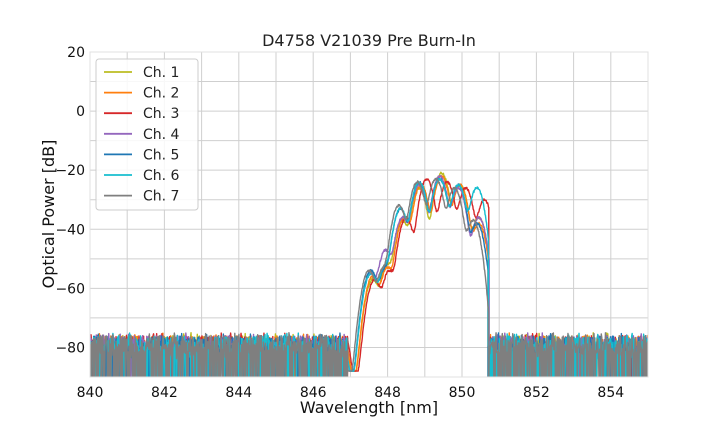 The image size is (720, 432). I want to click on y-tick-label: −20, so click(70, 171).